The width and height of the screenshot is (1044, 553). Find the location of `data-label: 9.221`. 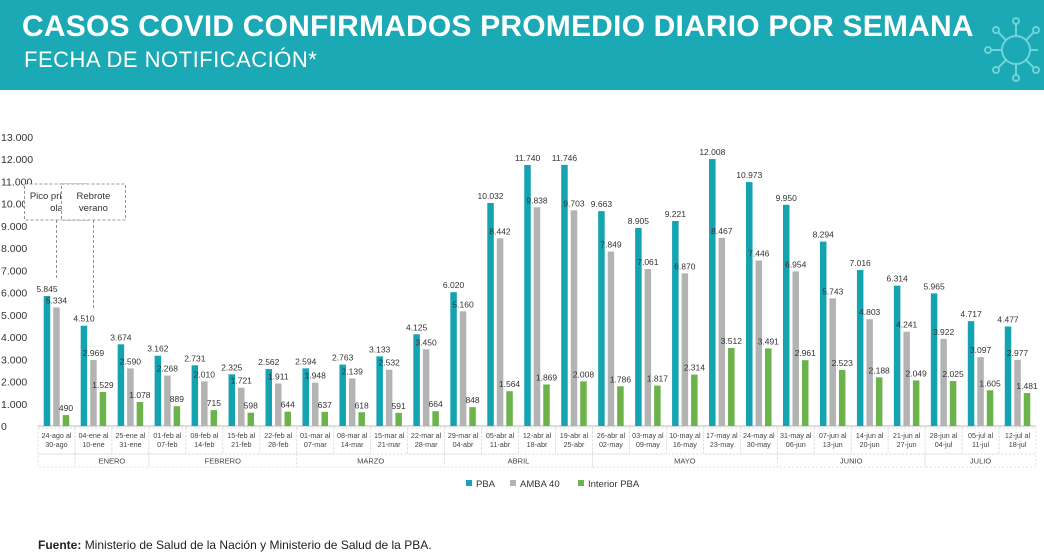

data-label: 9.221 is located at coordinates (676, 214).